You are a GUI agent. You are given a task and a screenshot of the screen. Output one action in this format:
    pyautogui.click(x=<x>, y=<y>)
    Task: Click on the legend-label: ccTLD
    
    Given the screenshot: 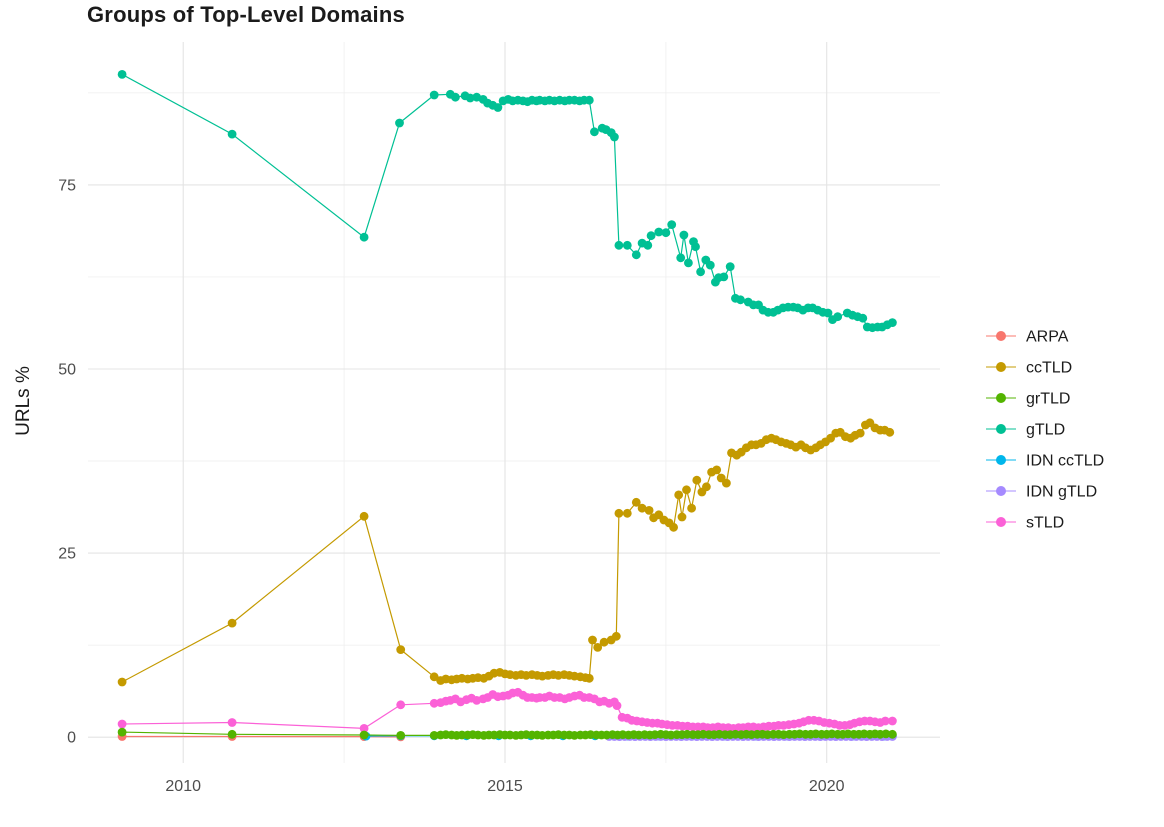 What is the action you would take?
    pyautogui.click(x=1049, y=368)
    